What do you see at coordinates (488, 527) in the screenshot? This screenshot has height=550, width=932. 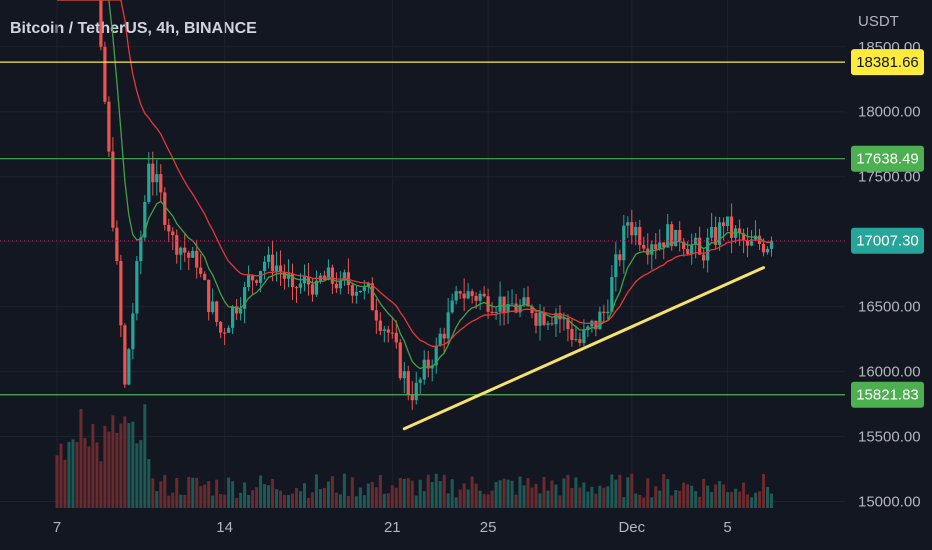 I see `x-tick-label: 25` at bounding box center [488, 527].